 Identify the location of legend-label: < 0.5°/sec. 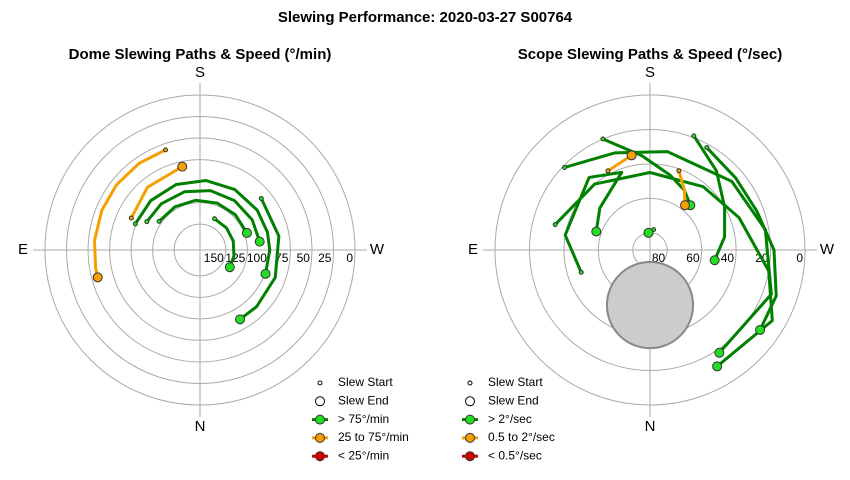
(515, 455).